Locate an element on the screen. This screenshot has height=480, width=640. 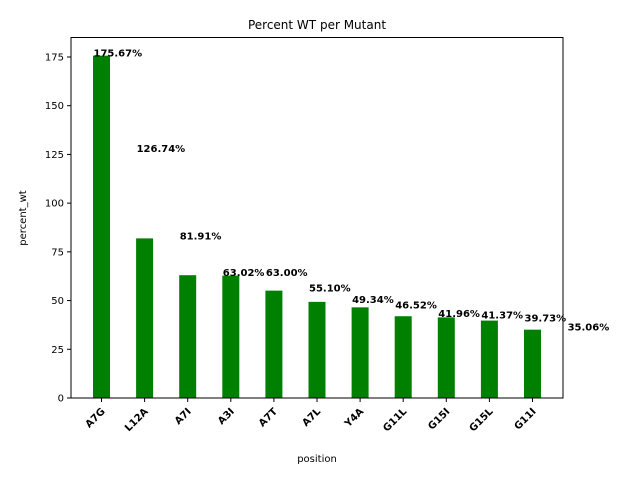
x-tick-label: A3I is located at coordinates (226, 416).